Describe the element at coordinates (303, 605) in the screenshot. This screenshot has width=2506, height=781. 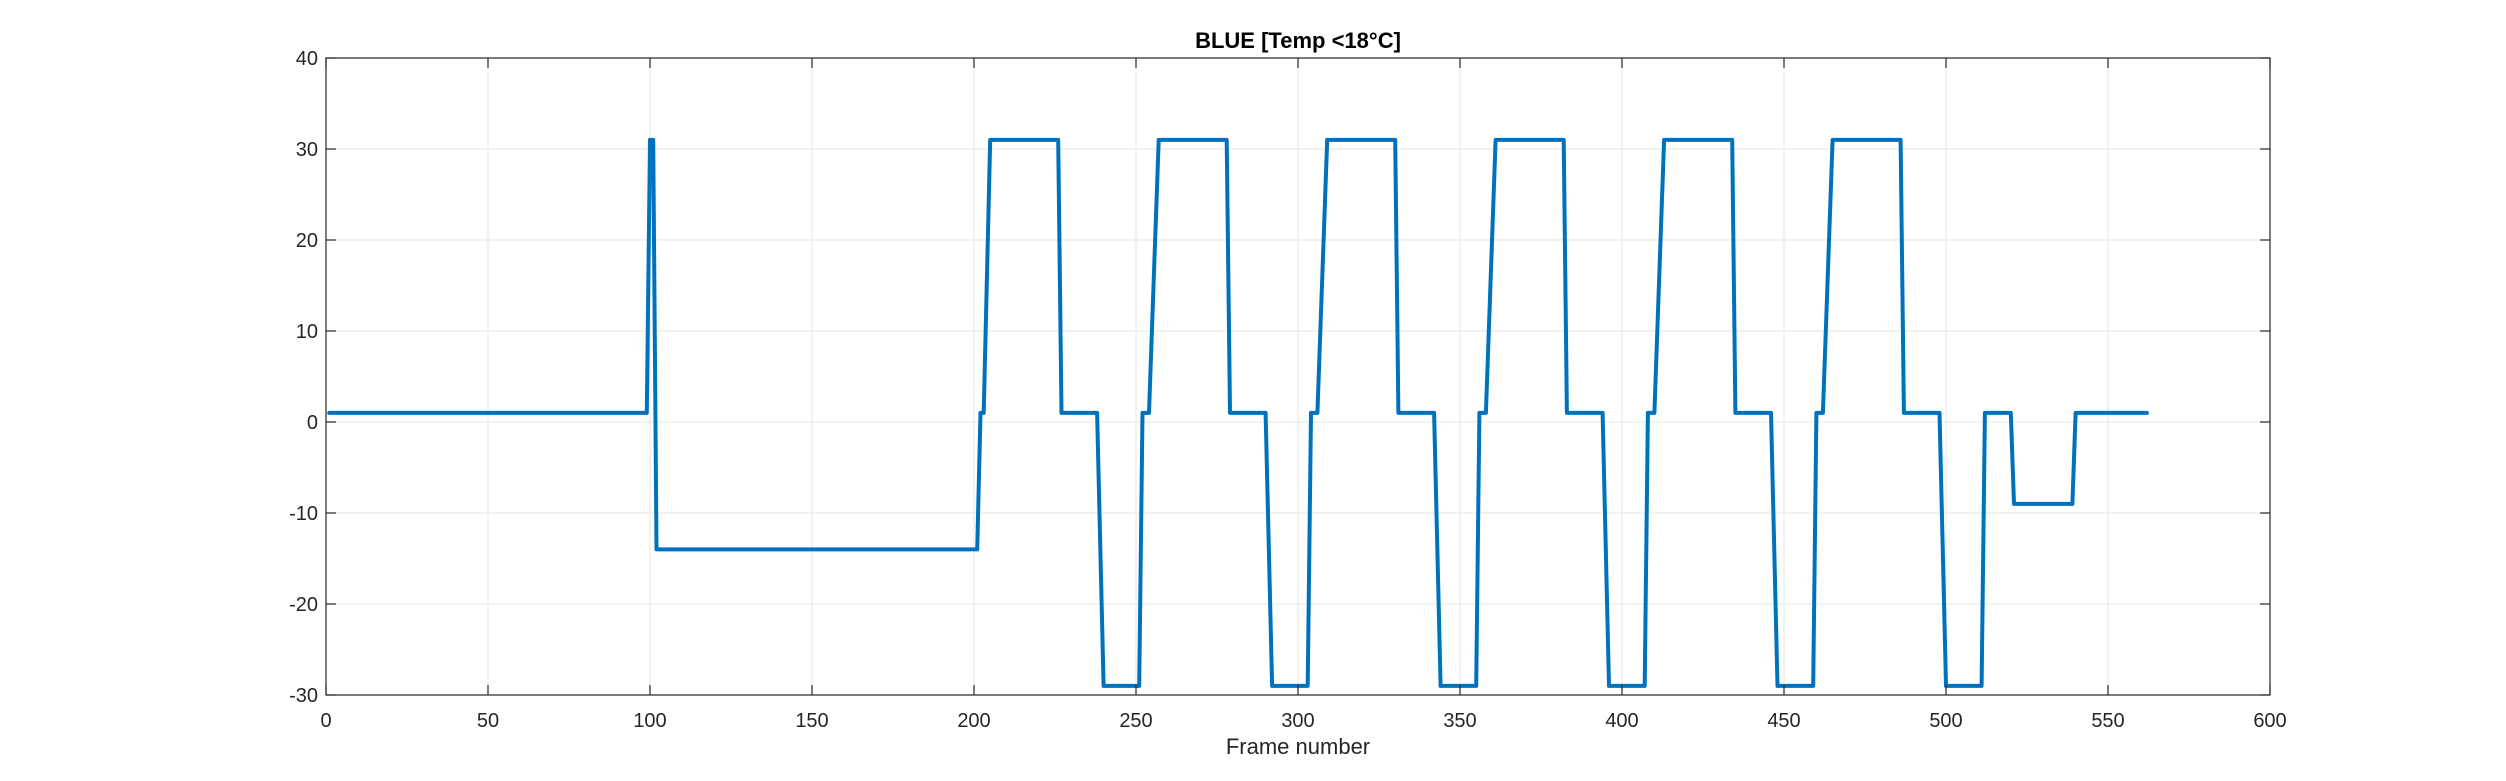
I see `y-tick-label: -20` at that location.